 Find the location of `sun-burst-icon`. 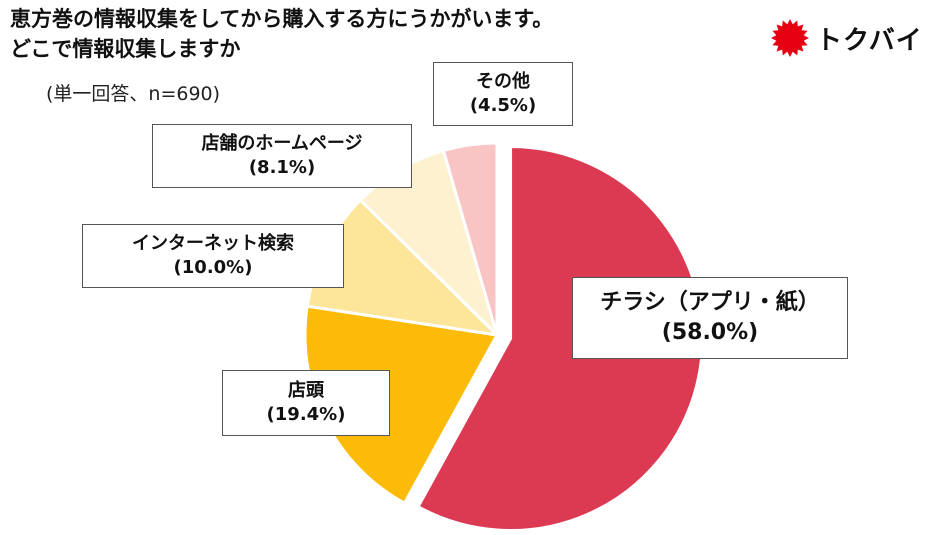

sun-burst-icon is located at coordinates (790, 38).